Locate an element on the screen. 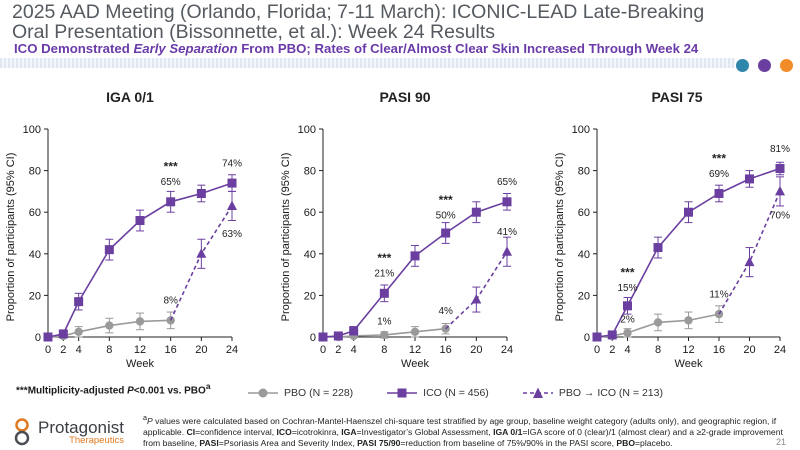 The width and height of the screenshot is (800, 450). data-label: 41% is located at coordinates (507, 232).